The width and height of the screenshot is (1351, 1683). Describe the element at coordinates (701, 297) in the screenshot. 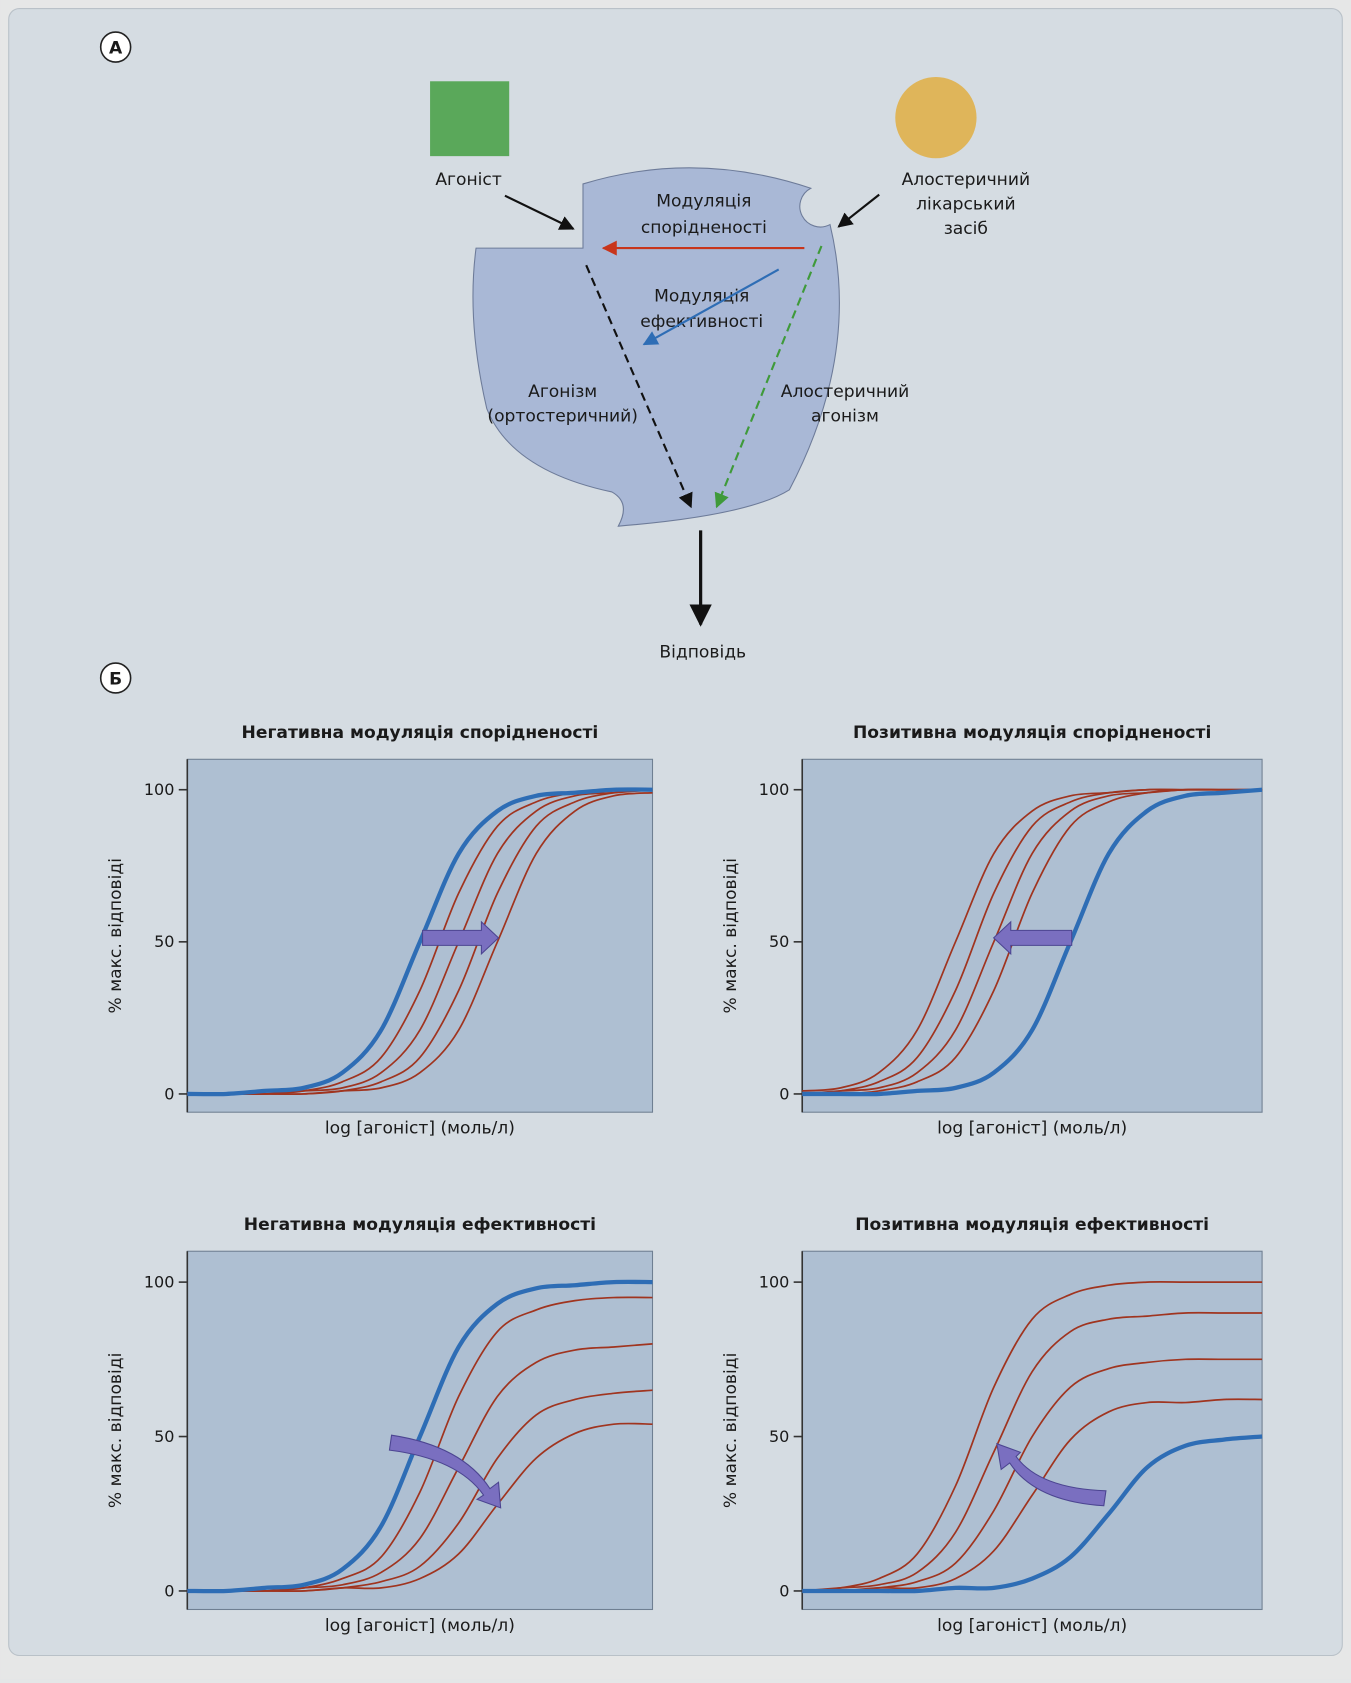

I see `efficacy-label: Модуляція` at that location.